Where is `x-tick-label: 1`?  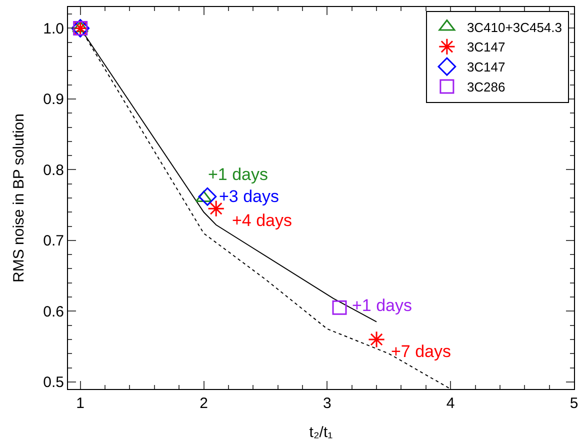
x-tick-label: 1 is located at coordinates (80, 403).